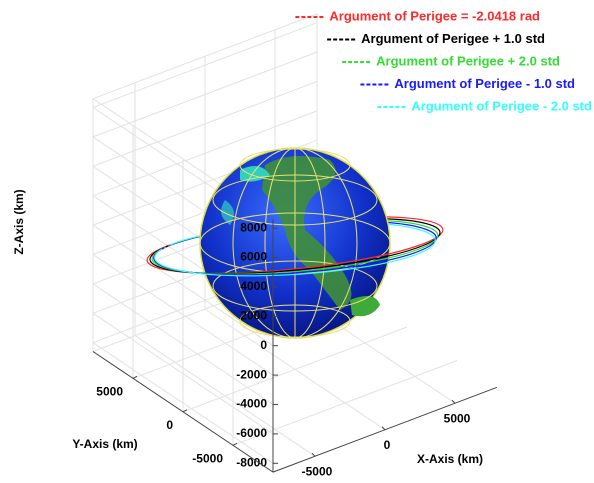  What do you see at coordinates (484, 83) in the screenshot?
I see `legend-label: Argument of Perigee - 1.0 std` at bounding box center [484, 83].